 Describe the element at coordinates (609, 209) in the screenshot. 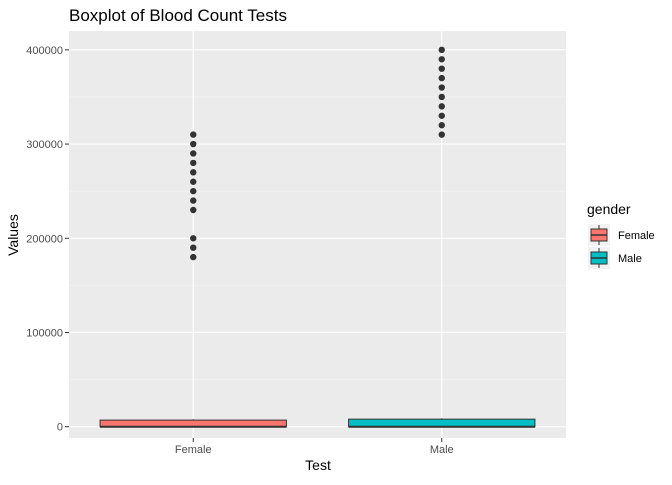

I see `legend-title: gender` at that location.